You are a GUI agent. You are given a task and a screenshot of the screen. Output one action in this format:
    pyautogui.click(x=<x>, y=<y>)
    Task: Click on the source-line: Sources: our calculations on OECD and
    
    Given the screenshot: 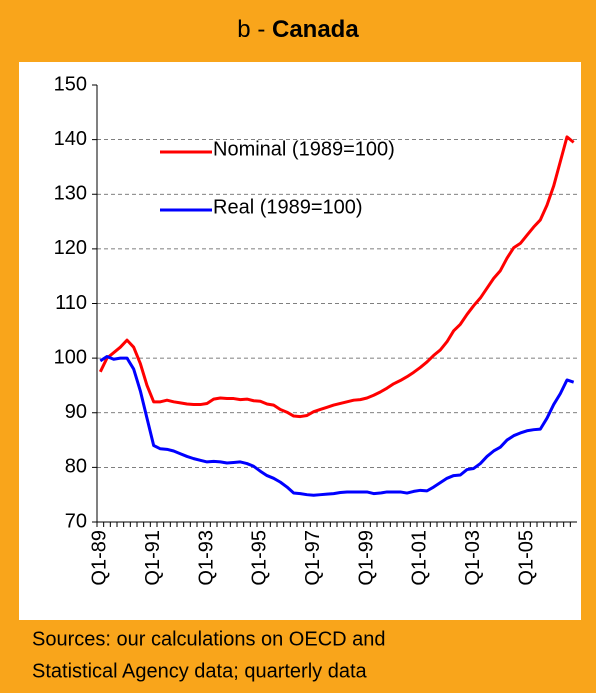 What is the action you would take?
    pyautogui.click(x=209, y=639)
    